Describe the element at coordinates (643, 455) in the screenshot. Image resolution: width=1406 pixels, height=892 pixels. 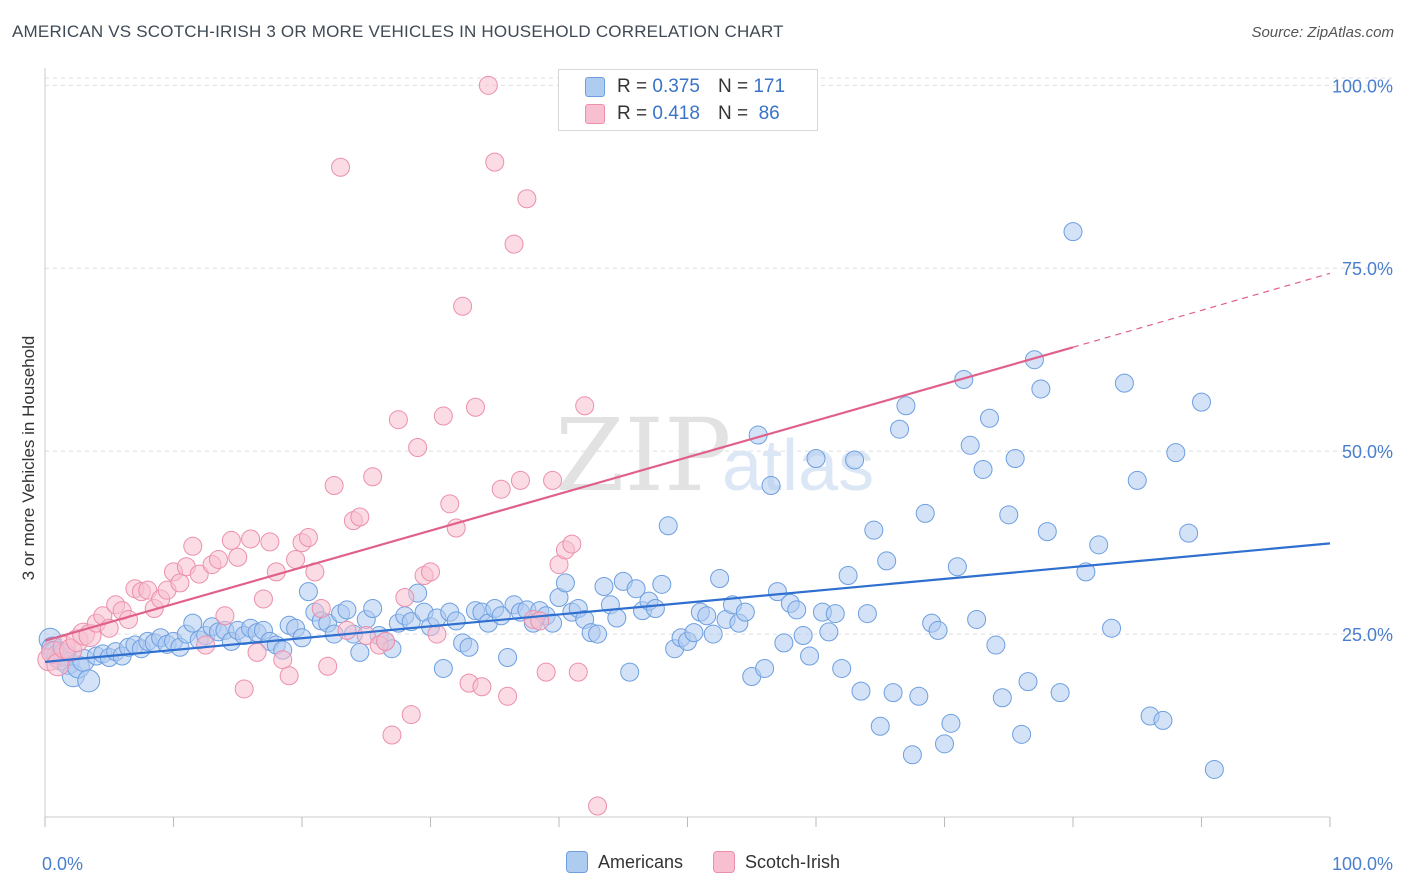
I see `watermark-zip: ZIP` at that location.